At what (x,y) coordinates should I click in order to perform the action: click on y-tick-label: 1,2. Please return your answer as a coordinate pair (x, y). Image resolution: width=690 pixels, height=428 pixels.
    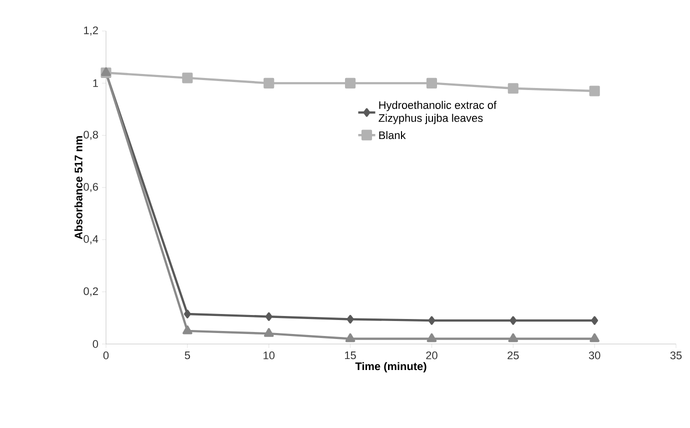
    Looking at the image, I should click on (91, 31).